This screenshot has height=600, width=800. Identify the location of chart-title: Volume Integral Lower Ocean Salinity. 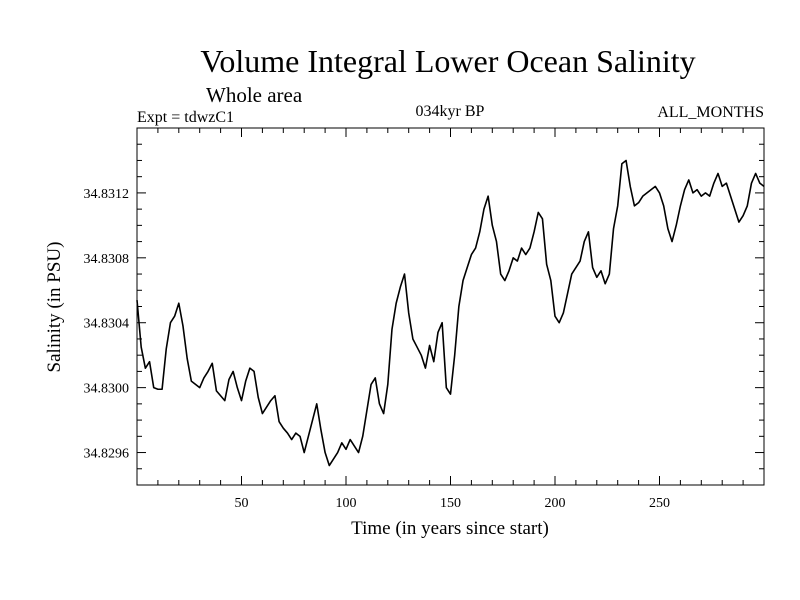
(447, 61).